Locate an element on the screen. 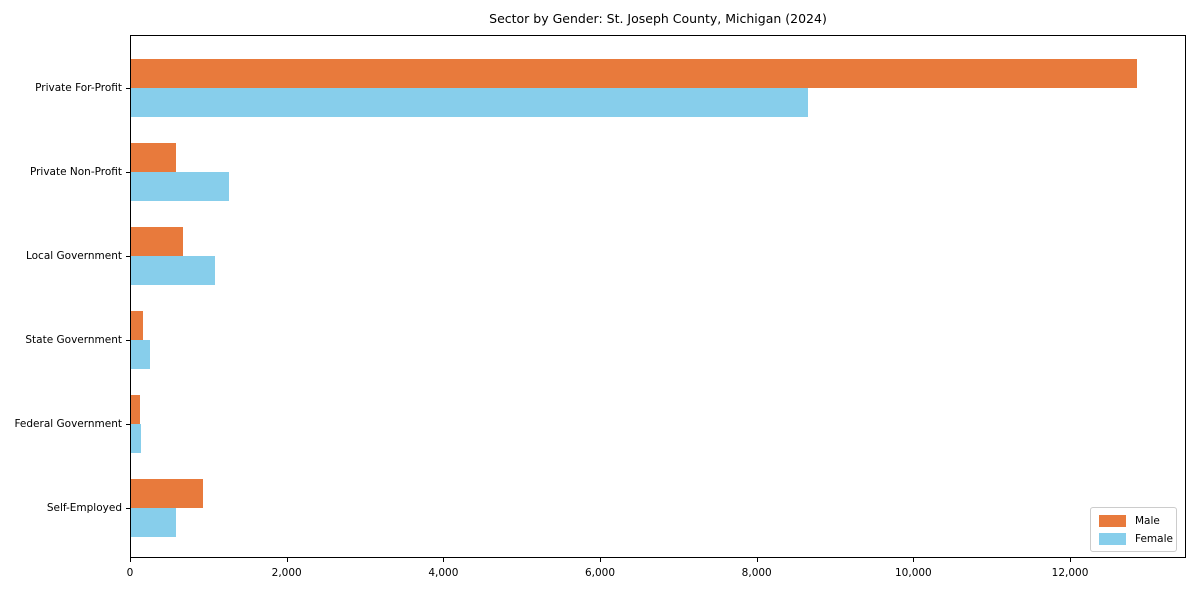  y-tick-label: Private Non-Profit is located at coordinates (75, 171).